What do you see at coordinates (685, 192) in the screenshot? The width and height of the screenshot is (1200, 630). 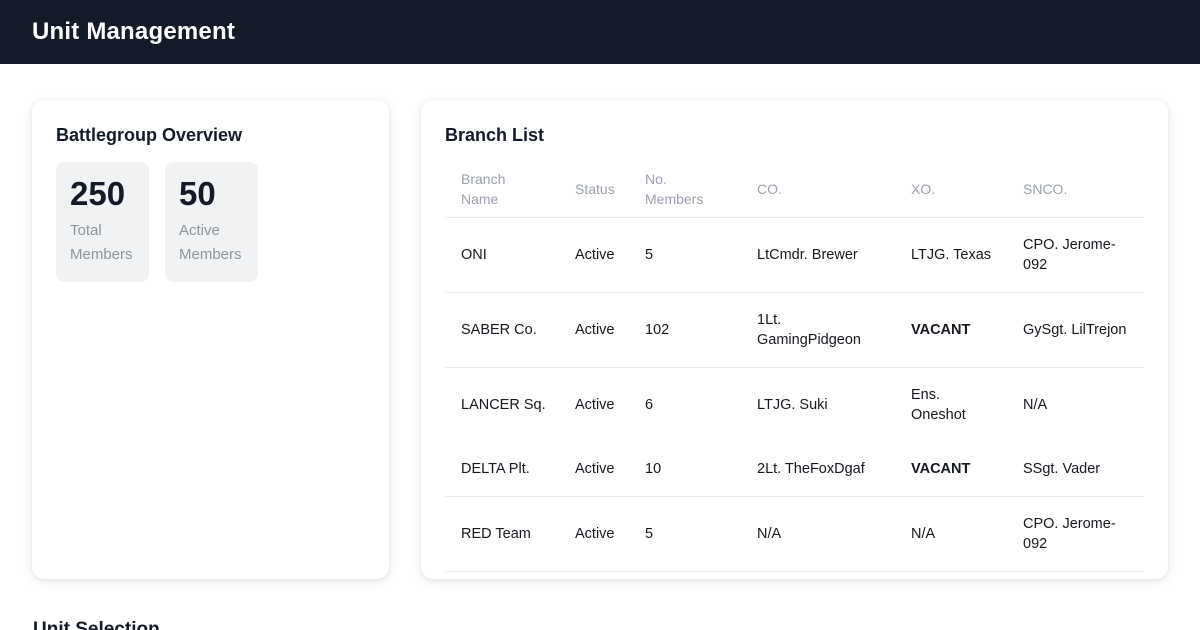 I see `column-header-no-members: No. Members` at bounding box center [685, 192].